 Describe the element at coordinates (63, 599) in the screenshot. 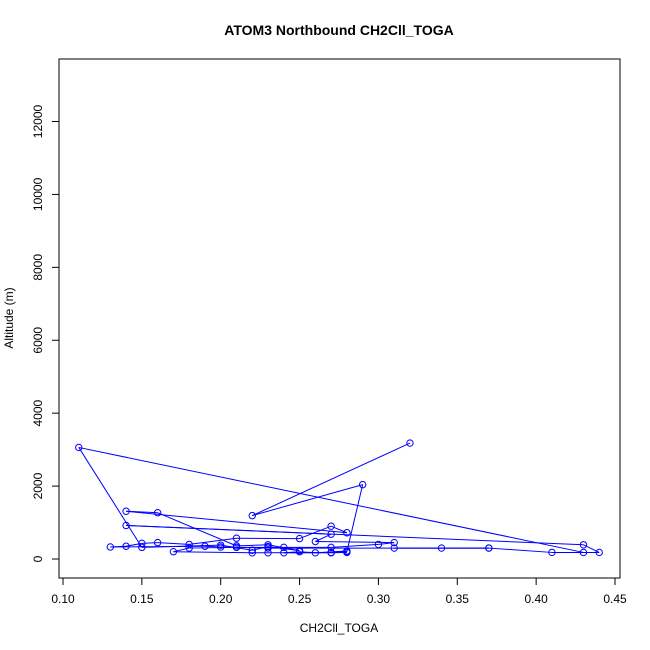

I see `x-tick-label: 0.10` at that location.